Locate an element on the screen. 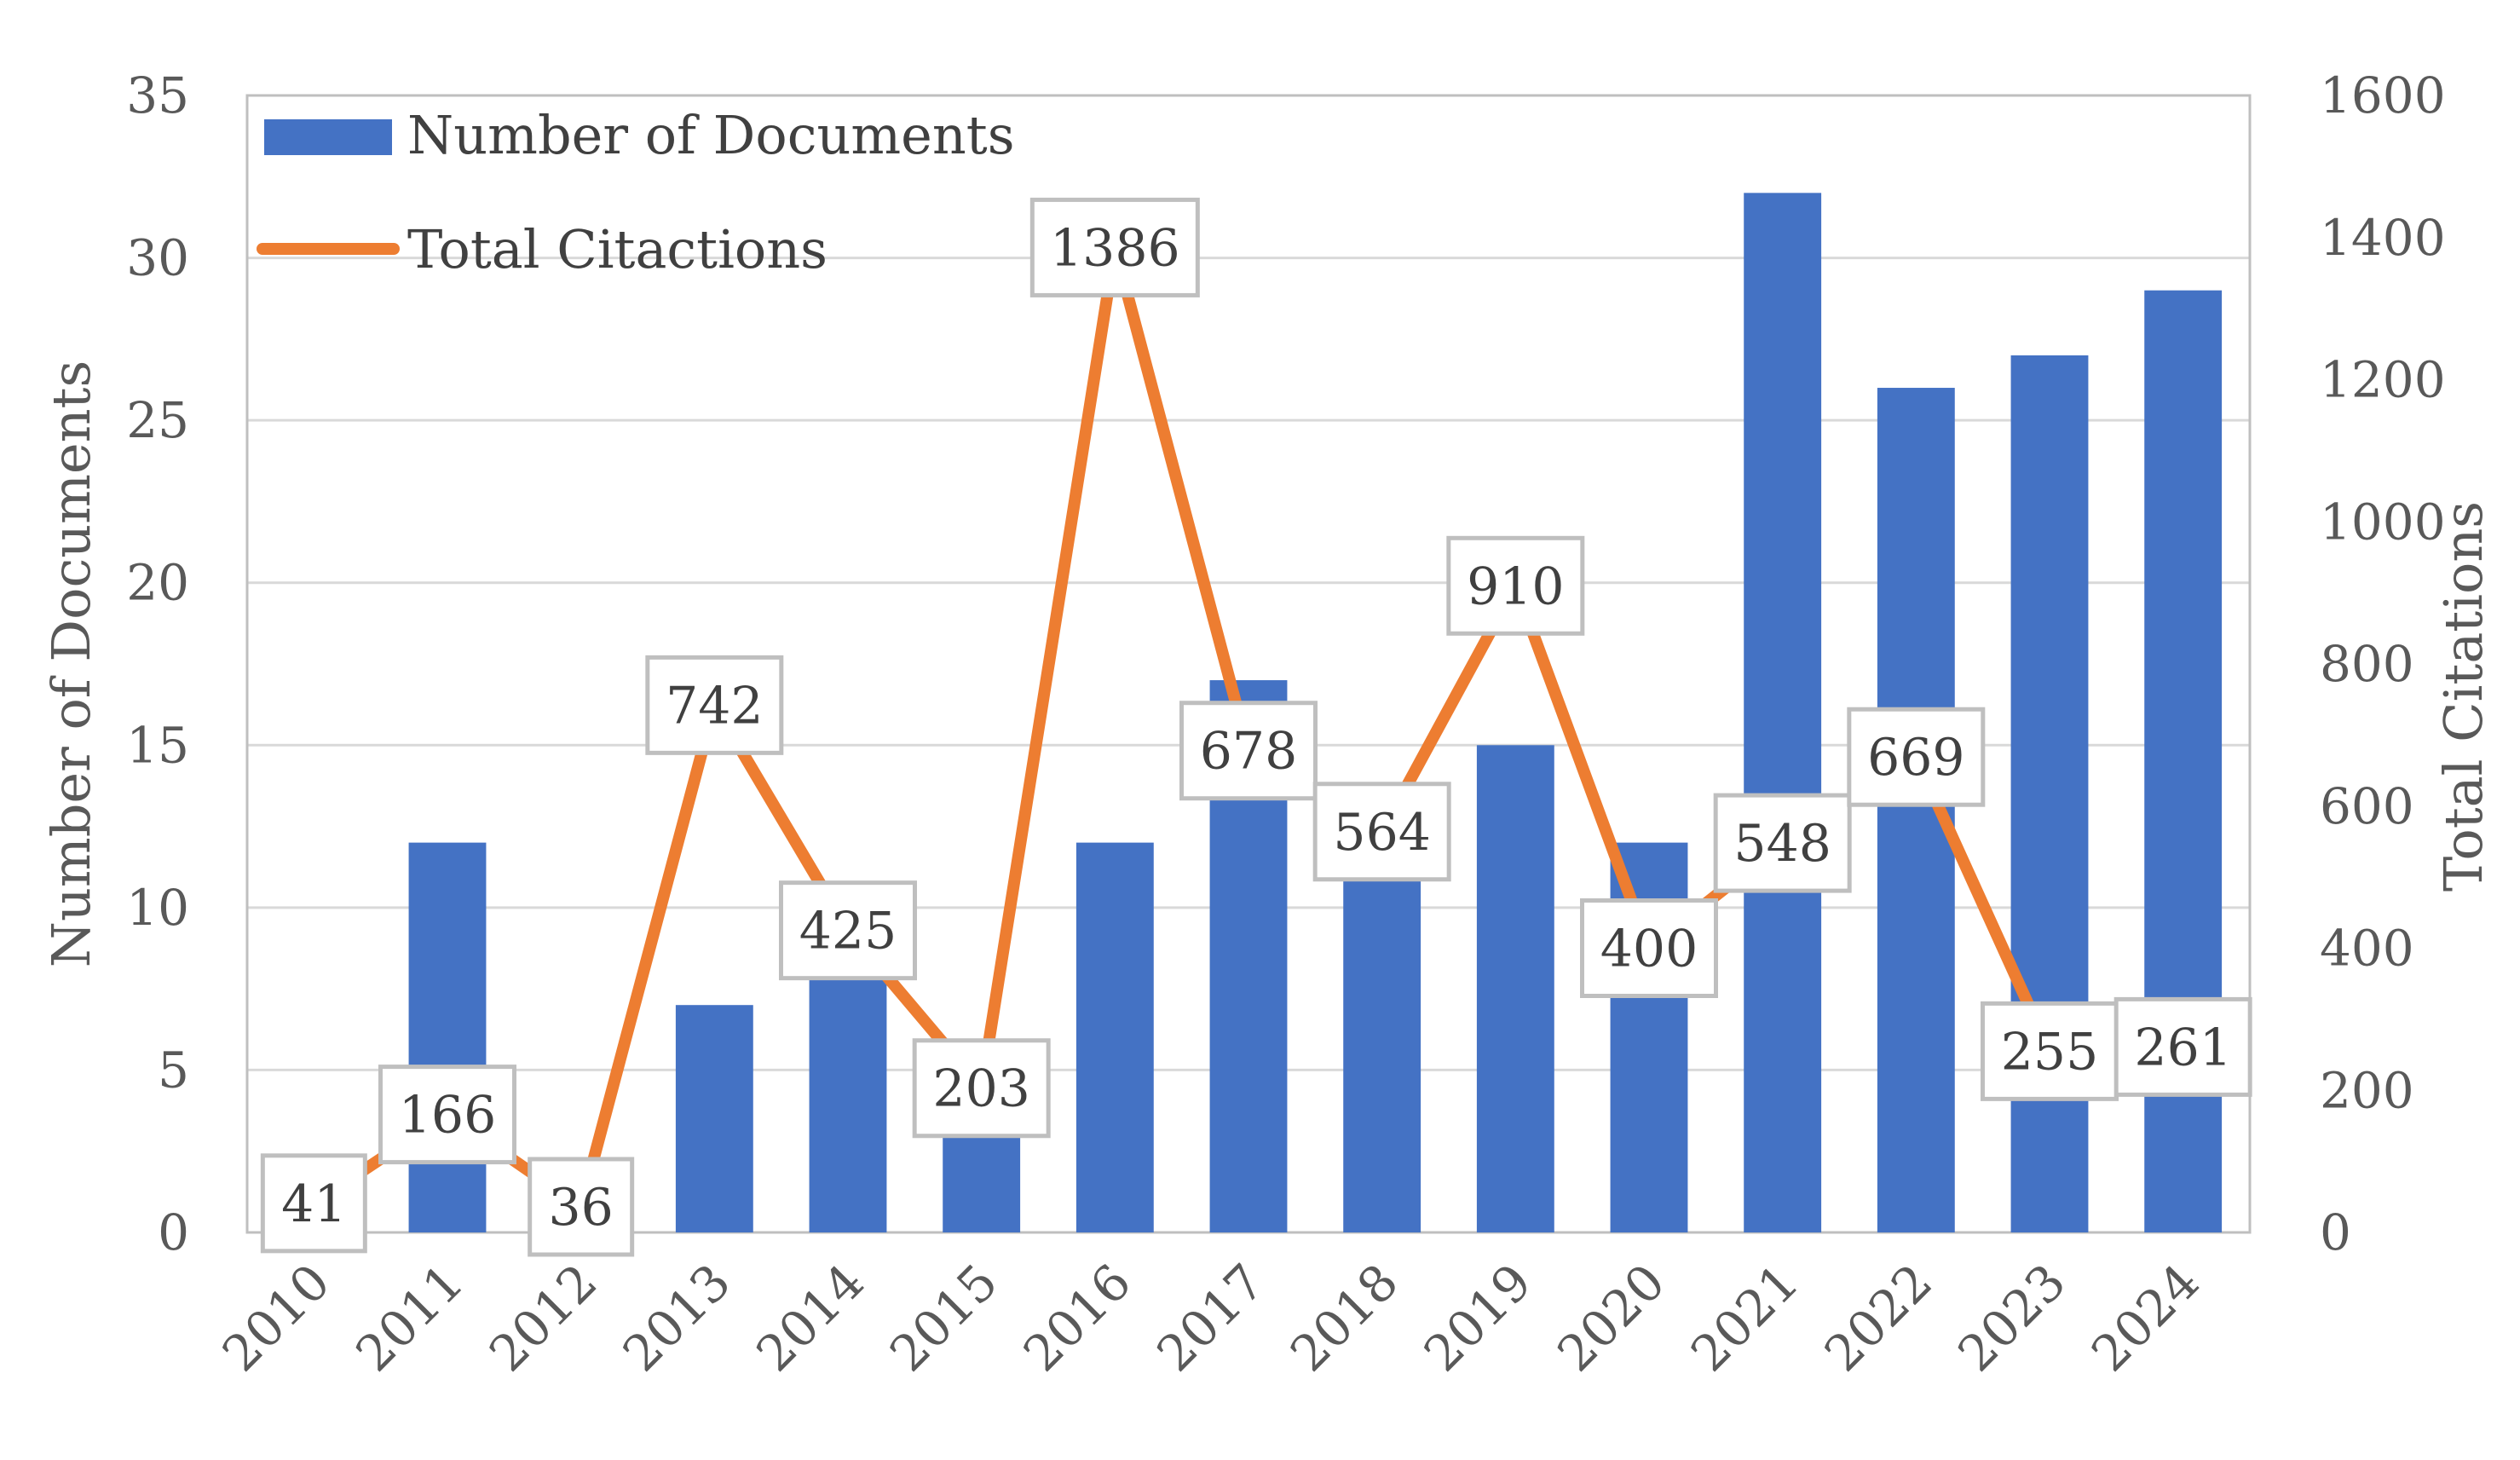 This screenshot has height=1460, width=2520. x-tick-label-2018: 2018 is located at coordinates (1344, 1317).